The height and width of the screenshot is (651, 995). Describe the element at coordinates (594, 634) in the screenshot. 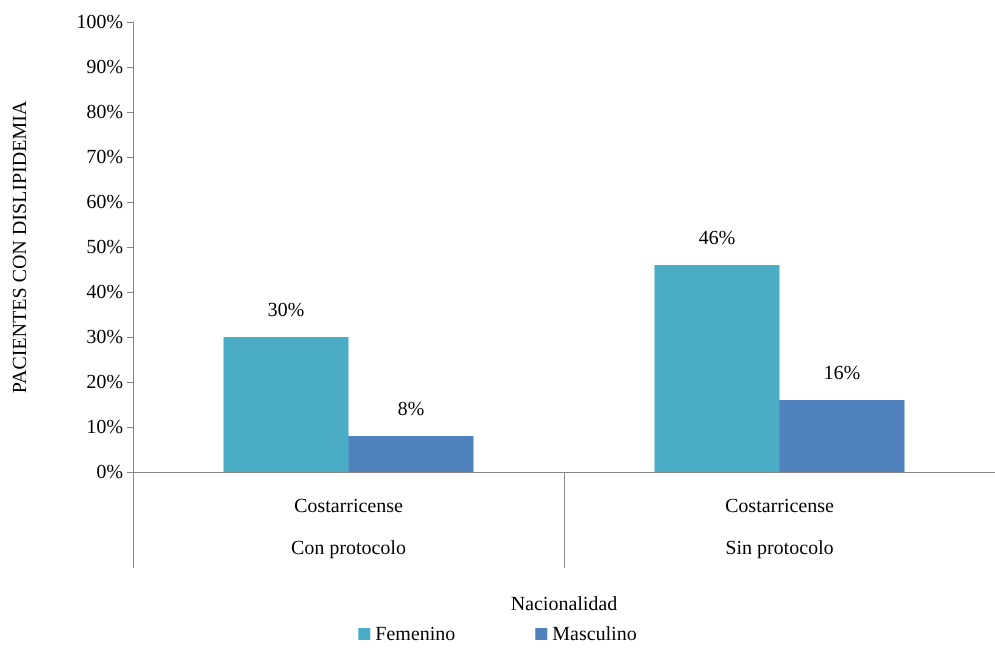

I see `legend-label: Masculino` at that location.